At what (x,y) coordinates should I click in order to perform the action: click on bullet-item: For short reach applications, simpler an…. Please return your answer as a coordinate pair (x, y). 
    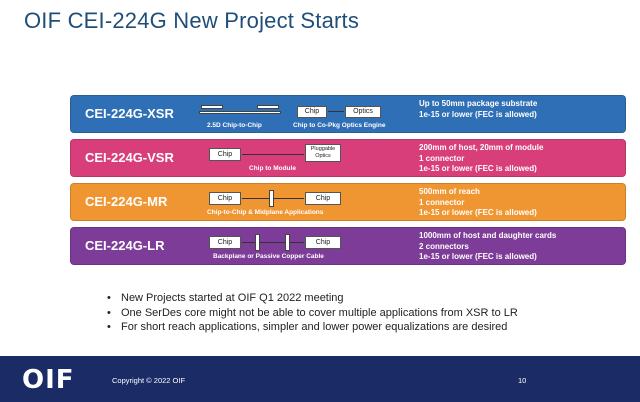
    Looking at the image, I should click on (311, 327).